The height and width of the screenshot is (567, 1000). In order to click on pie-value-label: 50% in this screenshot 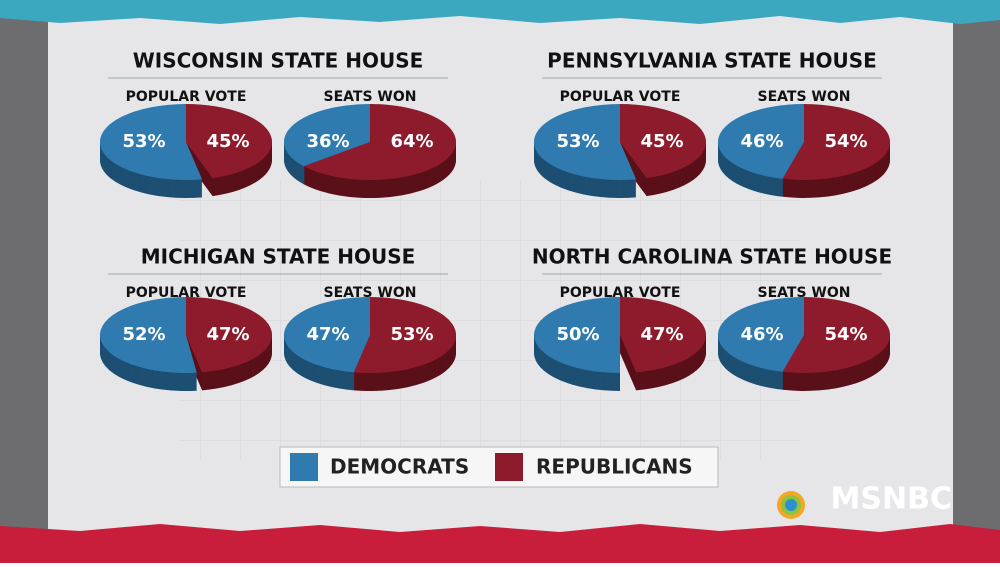, I will do `click(577, 334)`.